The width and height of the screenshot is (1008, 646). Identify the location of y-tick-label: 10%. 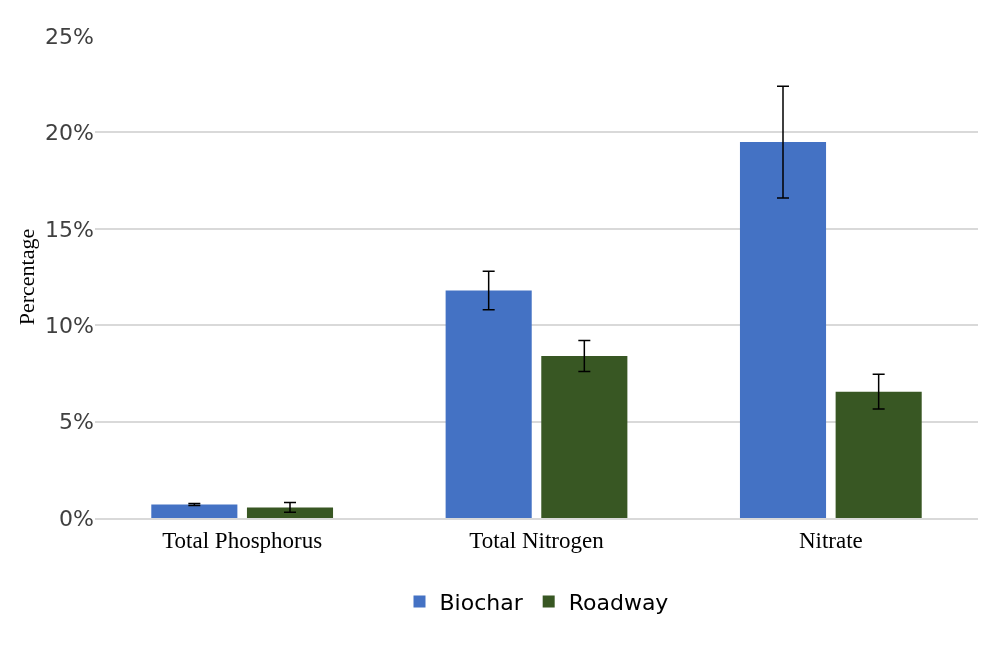
(69, 325).